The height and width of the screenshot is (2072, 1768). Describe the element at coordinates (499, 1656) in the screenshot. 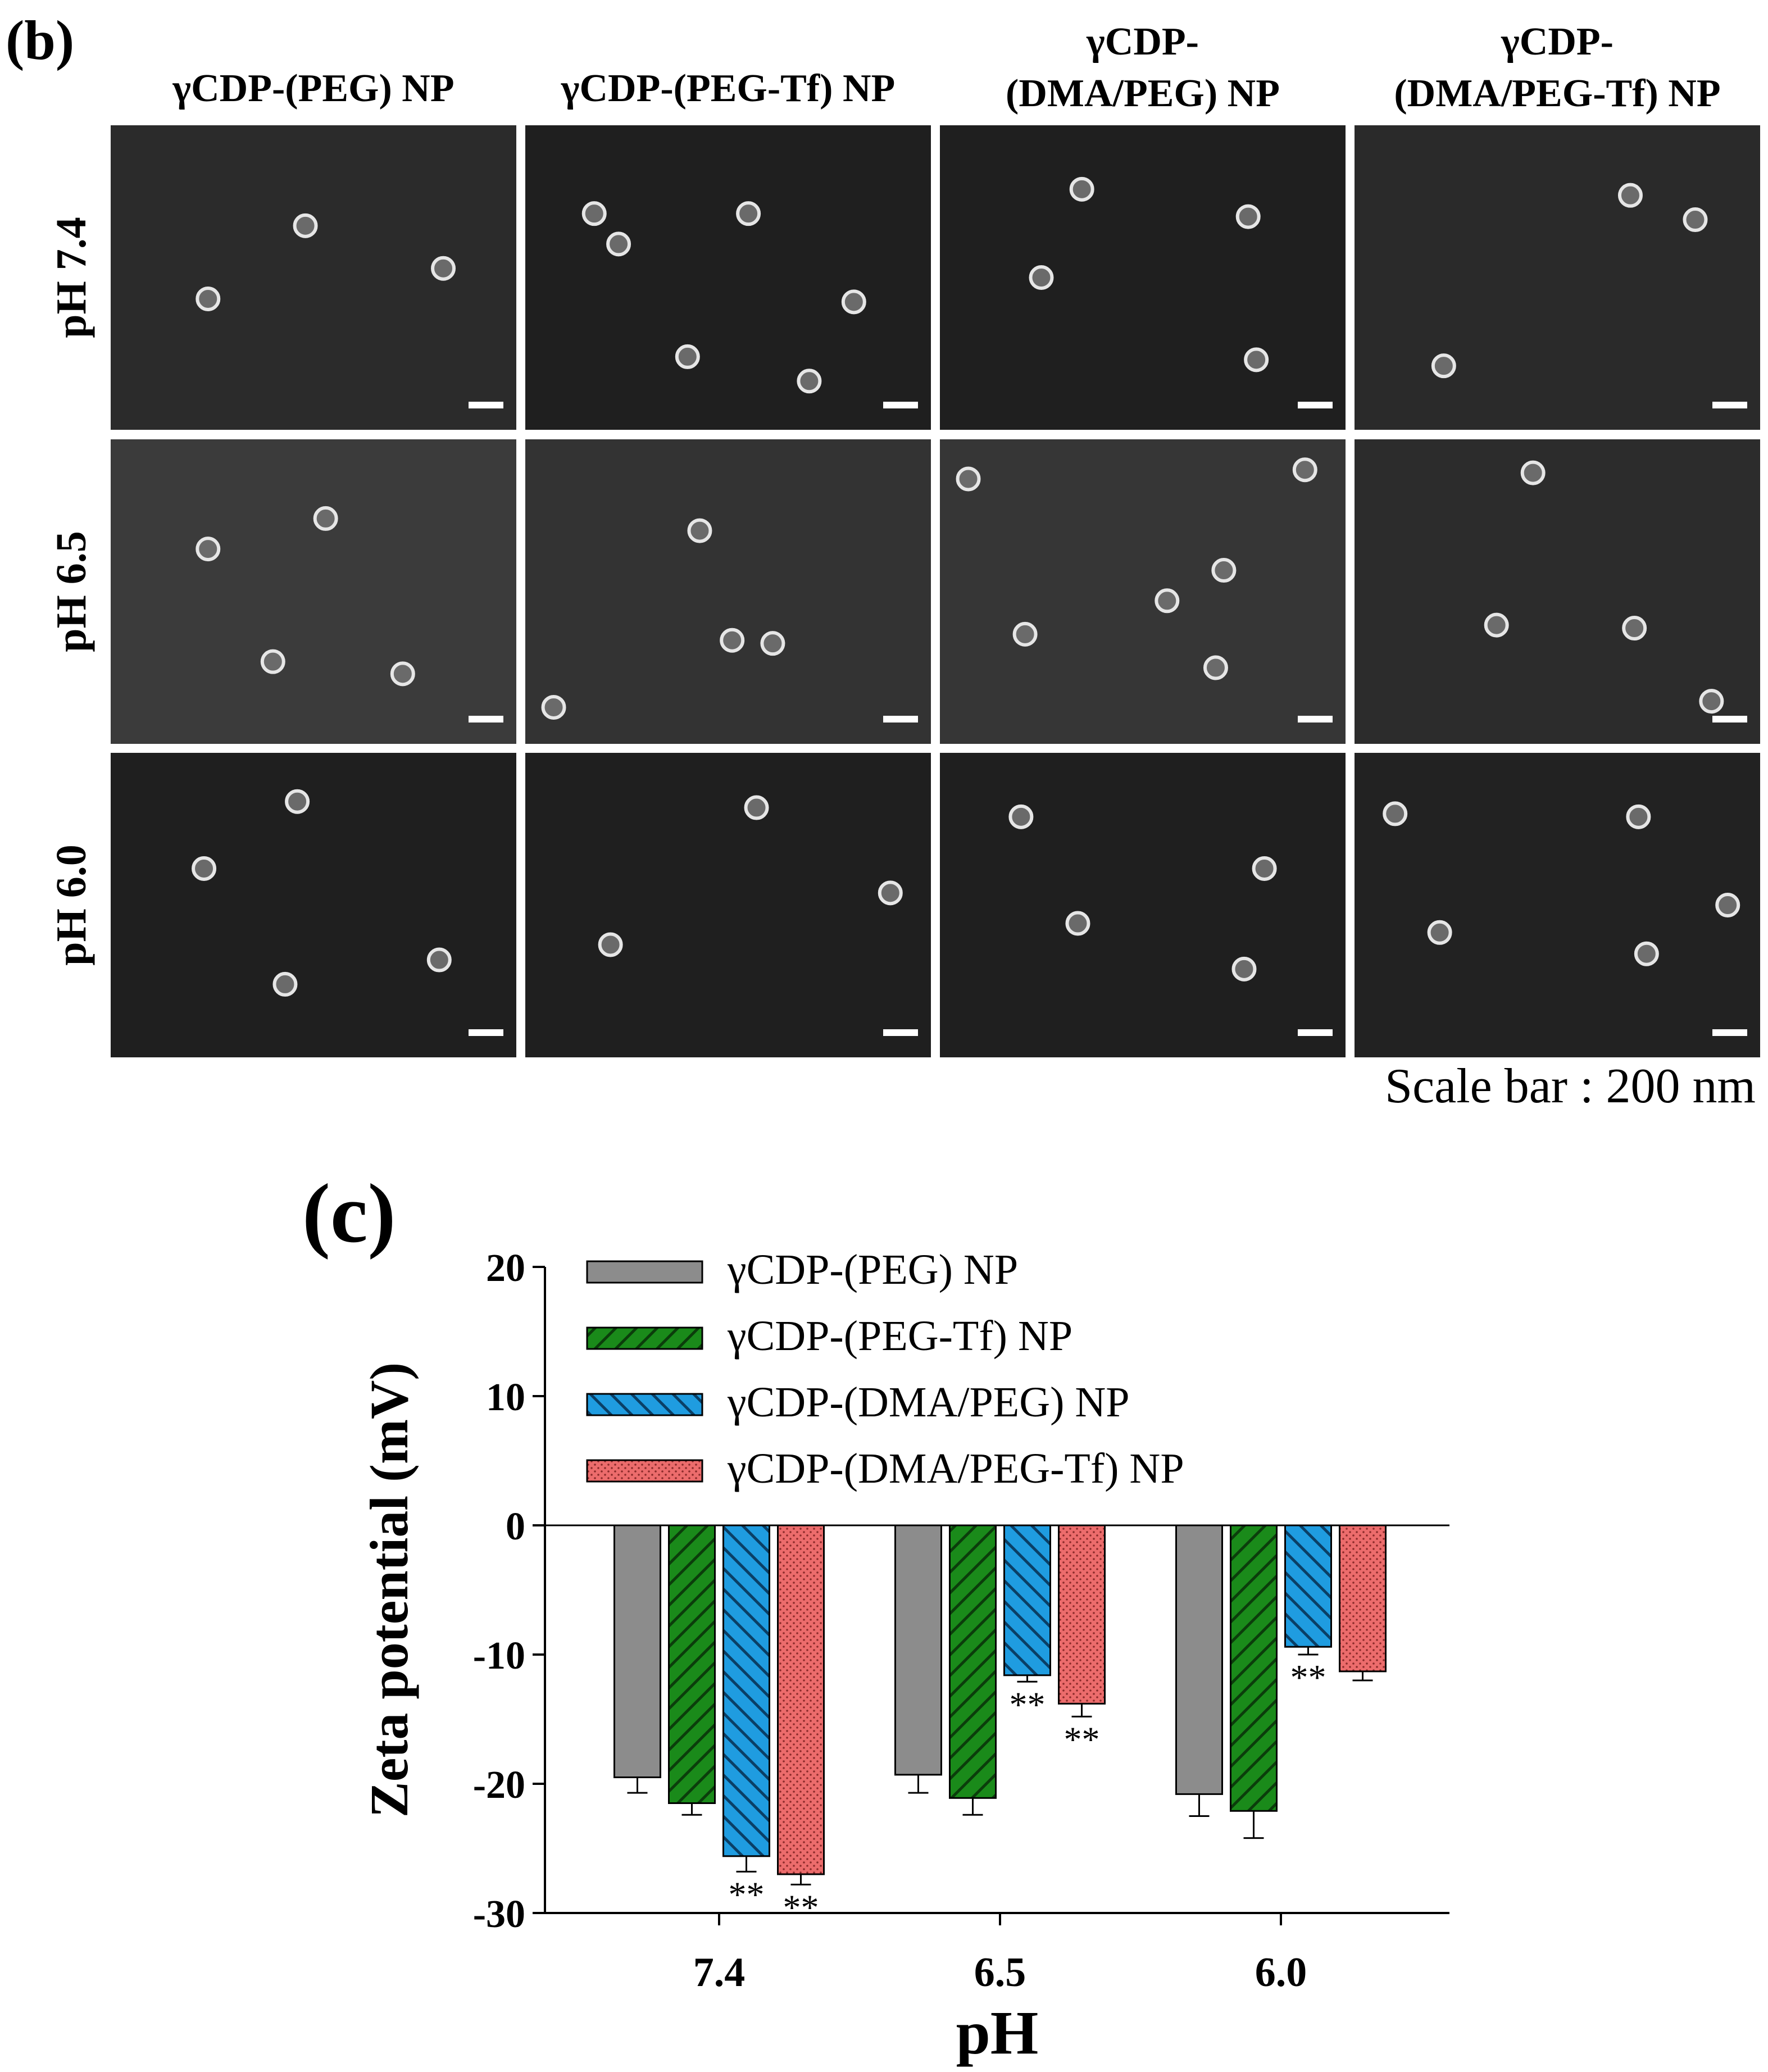

I see `y-tick-label: -10` at that location.